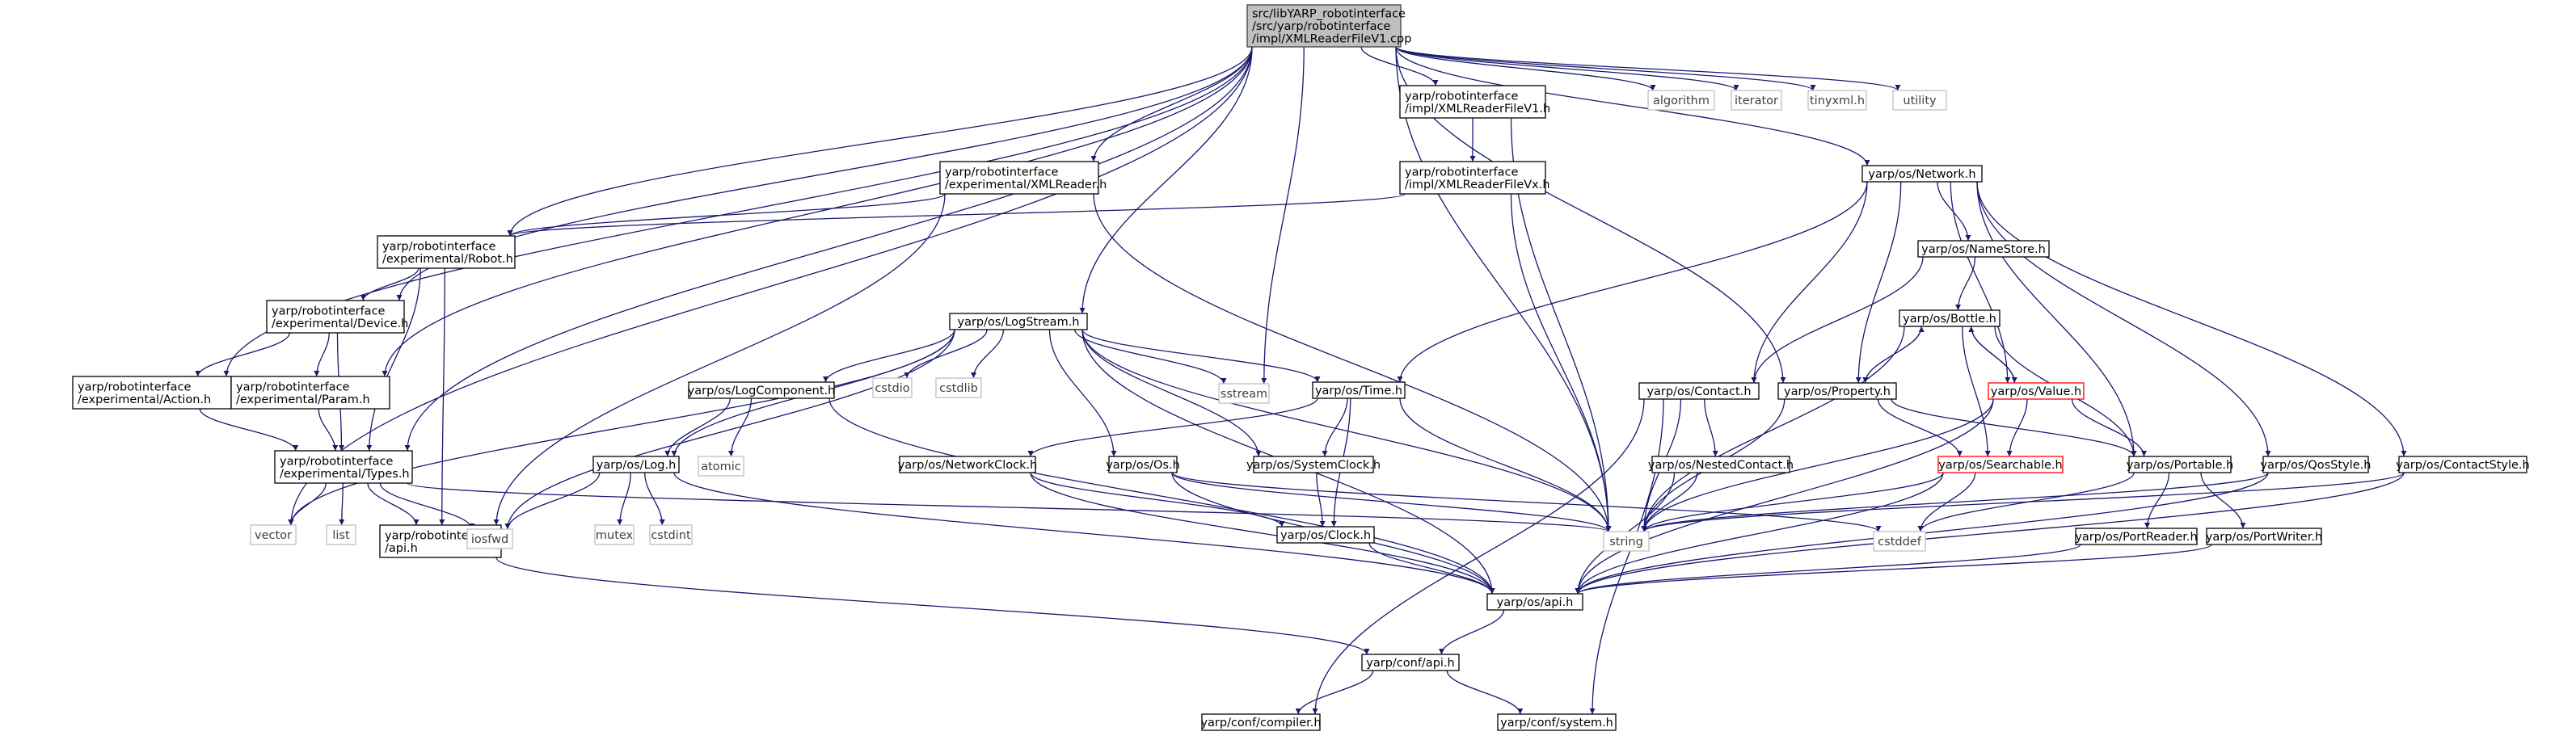 This screenshot has width=2576, height=740. I want to click on node-label: yarp/conf/api.h, so click(1410, 663).